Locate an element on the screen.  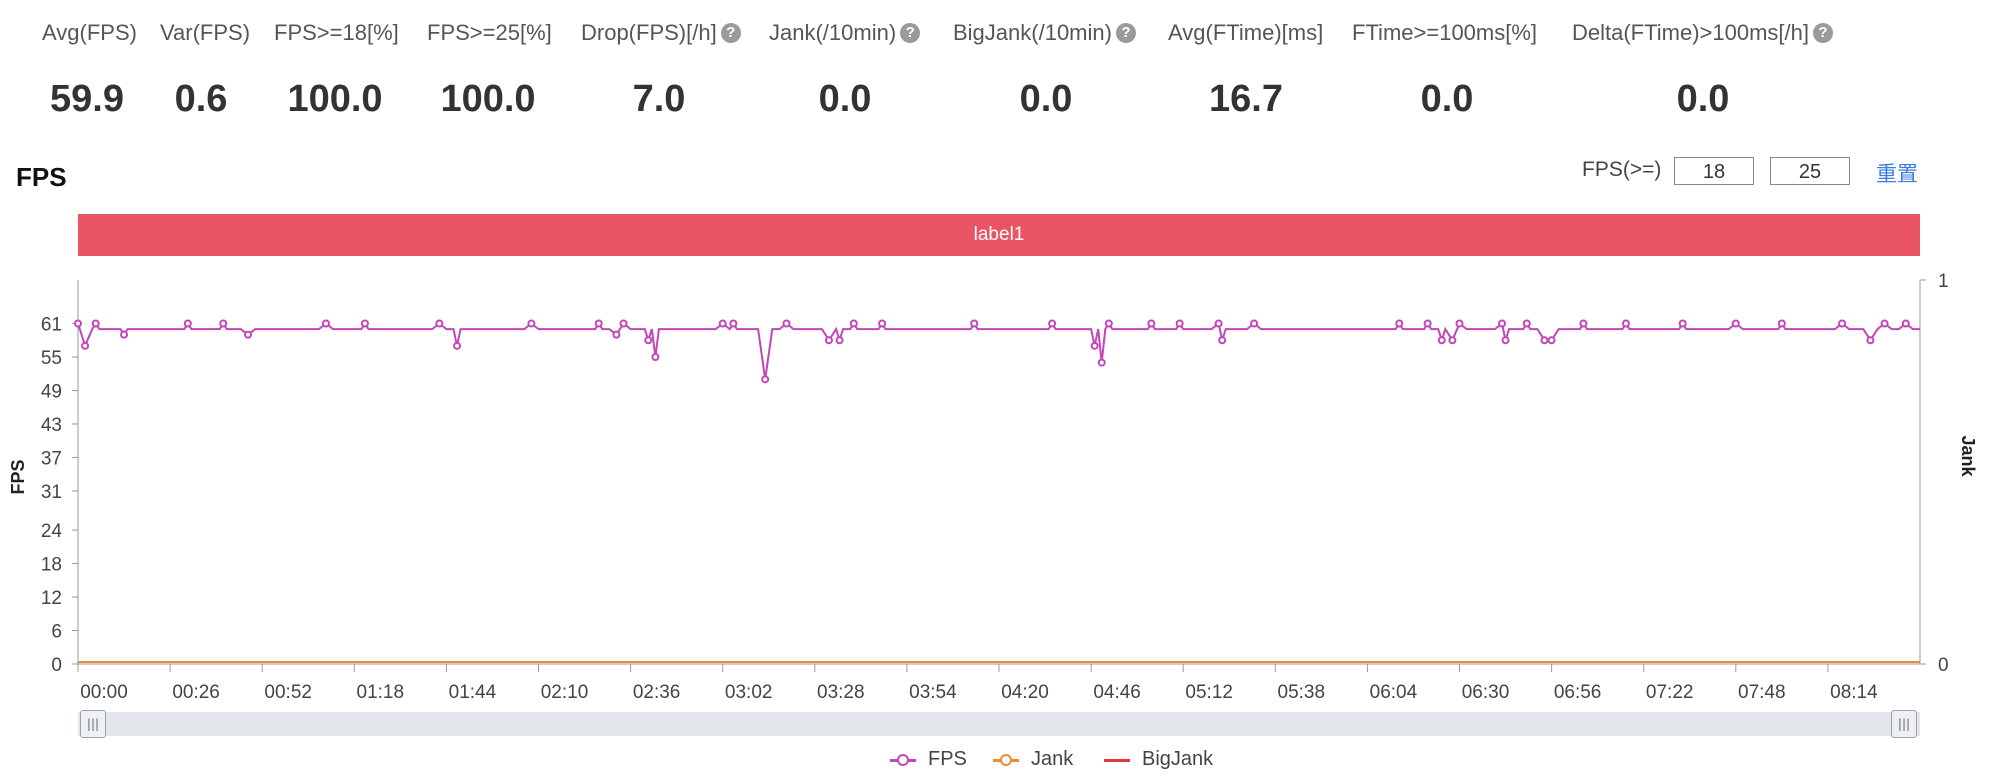
y-tick-label: 43 is located at coordinates (51, 425).